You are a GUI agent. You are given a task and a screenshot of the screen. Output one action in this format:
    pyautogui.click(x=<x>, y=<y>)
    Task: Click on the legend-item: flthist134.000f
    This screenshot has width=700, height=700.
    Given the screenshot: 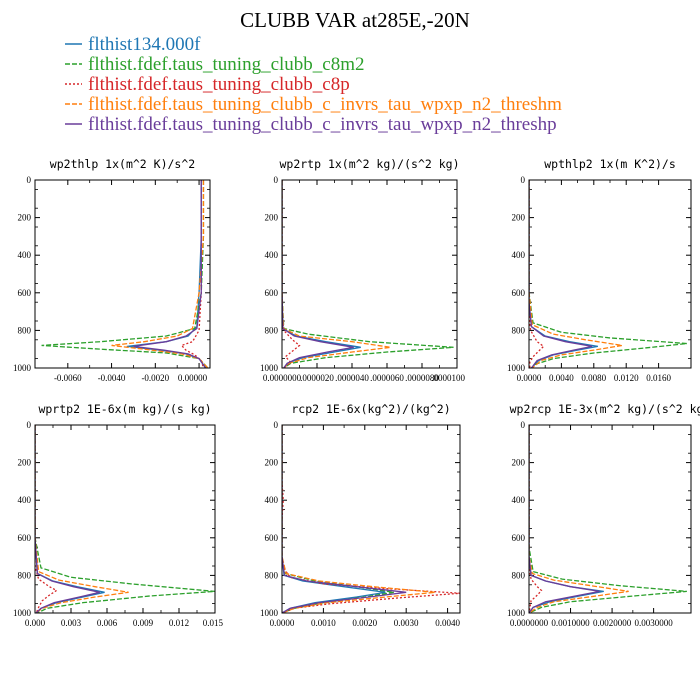 What is the action you would take?
    pyautogui.click(x=133, y=44)
    